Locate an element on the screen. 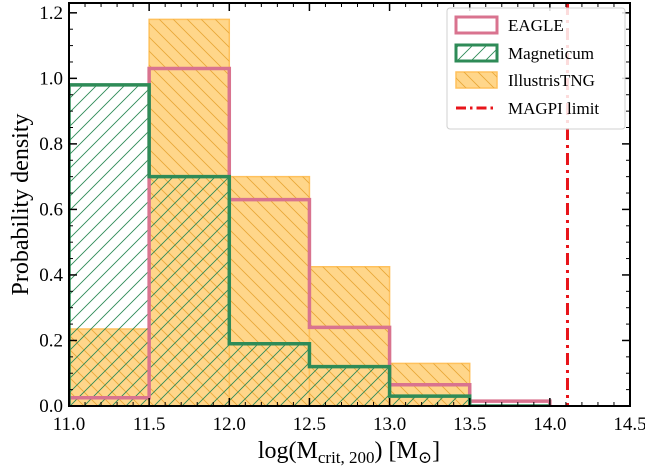 The image size is (645, 468). legend-swatch-eagle is located at coordinates (476, 25).